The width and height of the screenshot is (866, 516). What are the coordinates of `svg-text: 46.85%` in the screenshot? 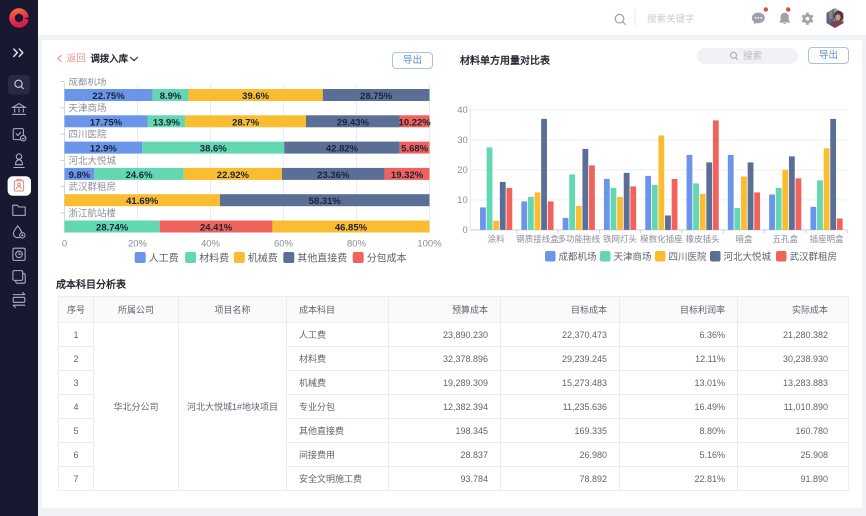 It's located at (351, 228).